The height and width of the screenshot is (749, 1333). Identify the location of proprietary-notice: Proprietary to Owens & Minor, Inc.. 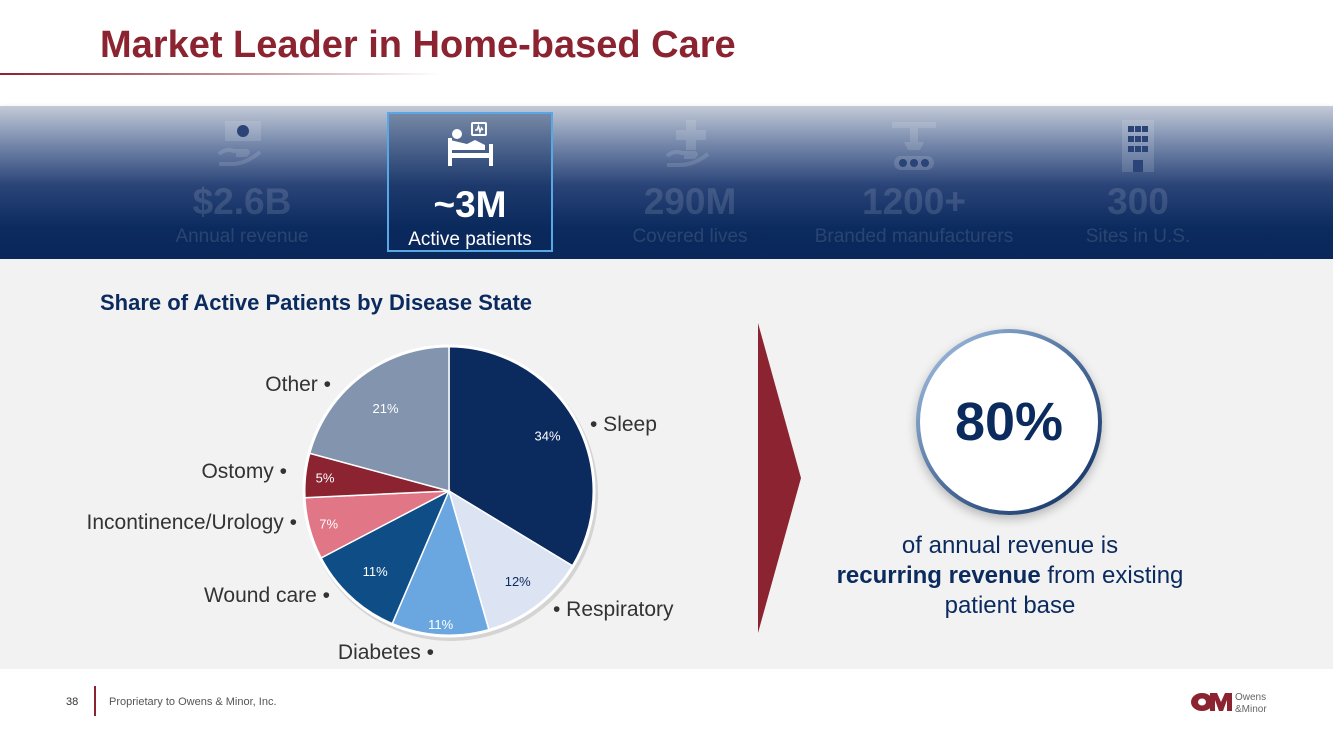
(193, 702).